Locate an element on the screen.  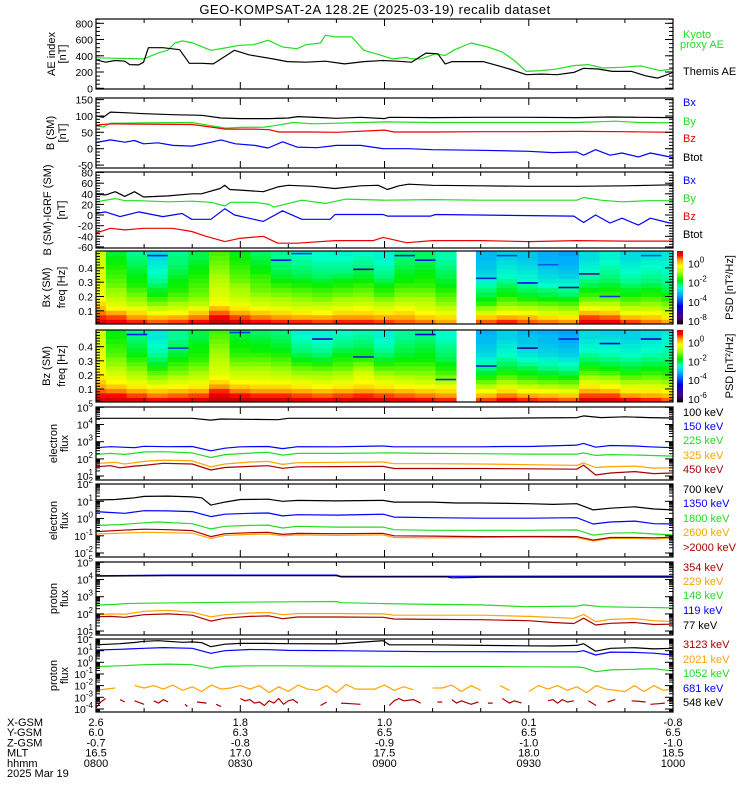
series-line-100-kev is located at coordinates (384, 418).